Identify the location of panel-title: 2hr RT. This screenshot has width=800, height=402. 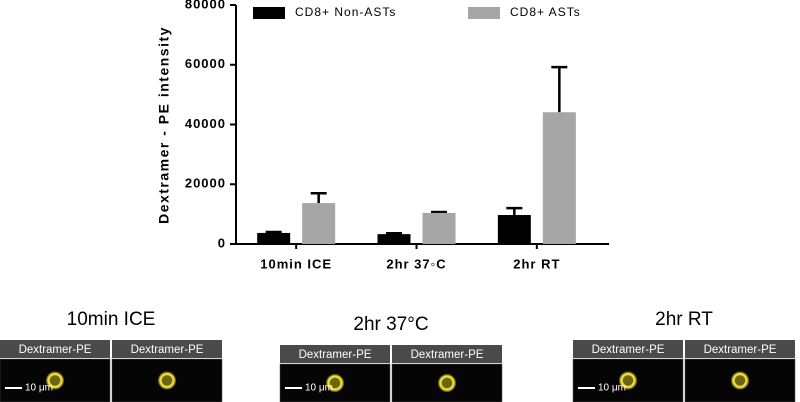
(684, 319).